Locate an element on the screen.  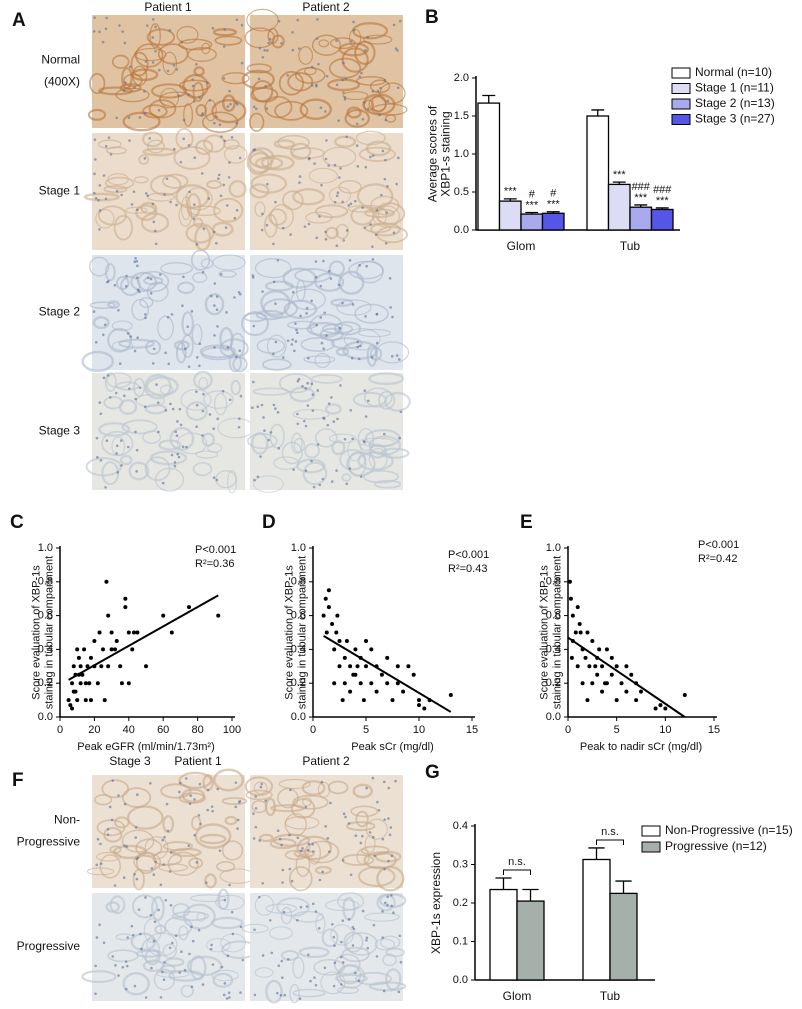
x-axis-label: Peak sCr (mg/dl) is located at coordinates (392, 747).